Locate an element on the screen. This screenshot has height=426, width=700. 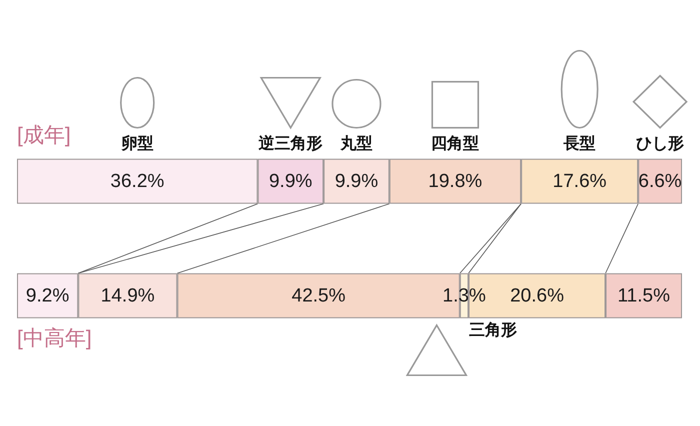
data-label: 42.5% is located at coordinates (319, 295).